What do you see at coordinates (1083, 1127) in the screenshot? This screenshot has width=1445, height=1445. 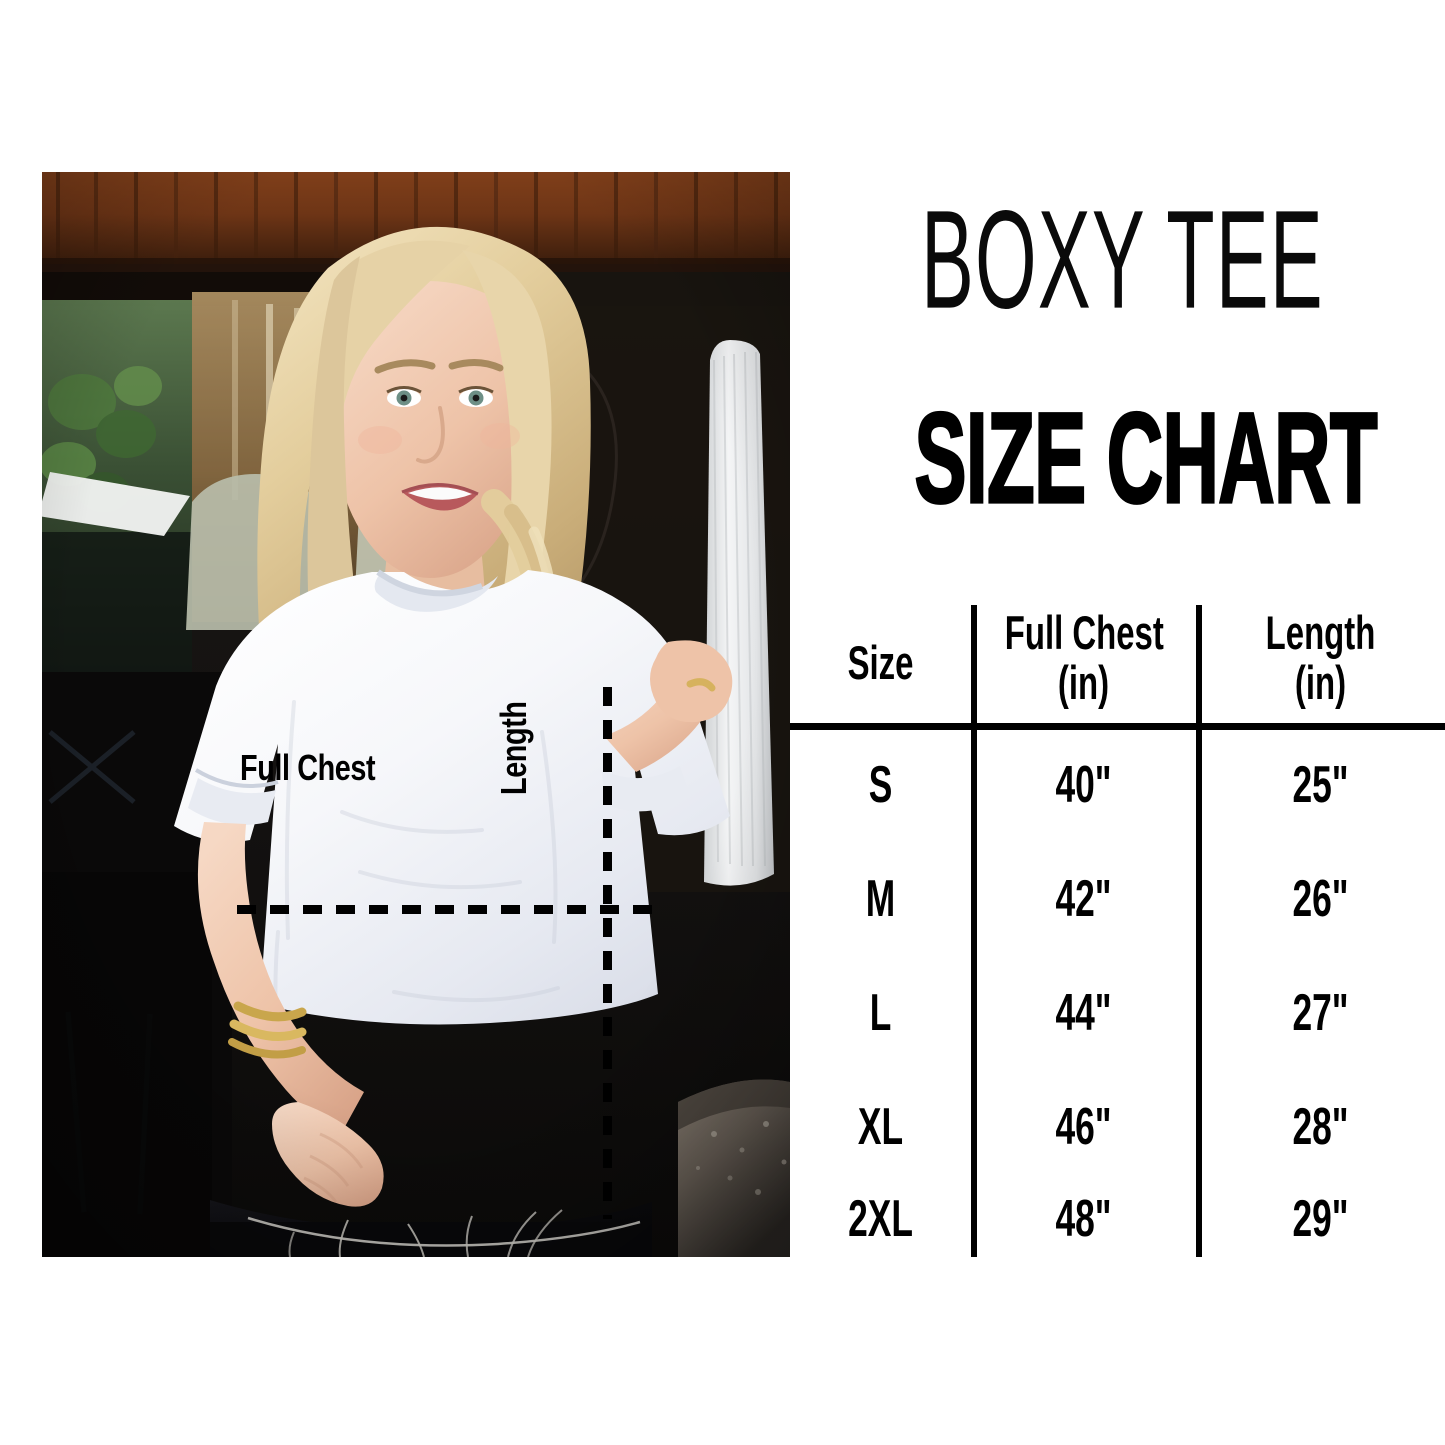 I see `table-row-full-chest: 46"` at bounding box center [1083, 1127].